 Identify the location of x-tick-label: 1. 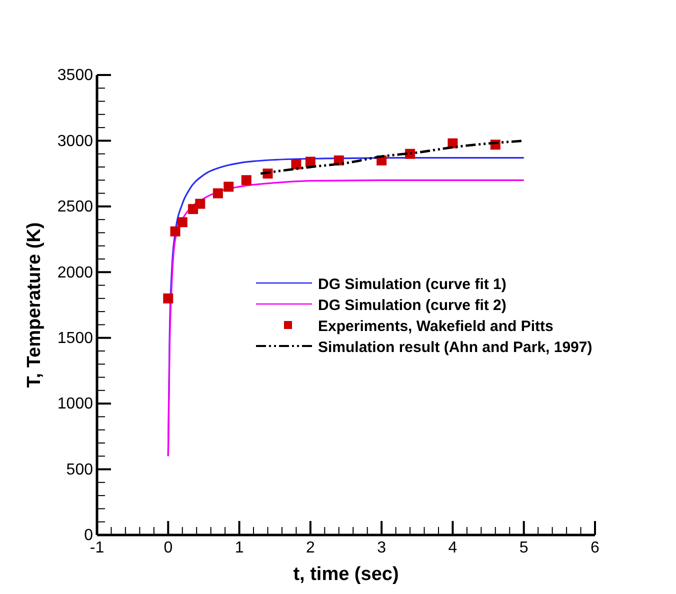
(239, 547).